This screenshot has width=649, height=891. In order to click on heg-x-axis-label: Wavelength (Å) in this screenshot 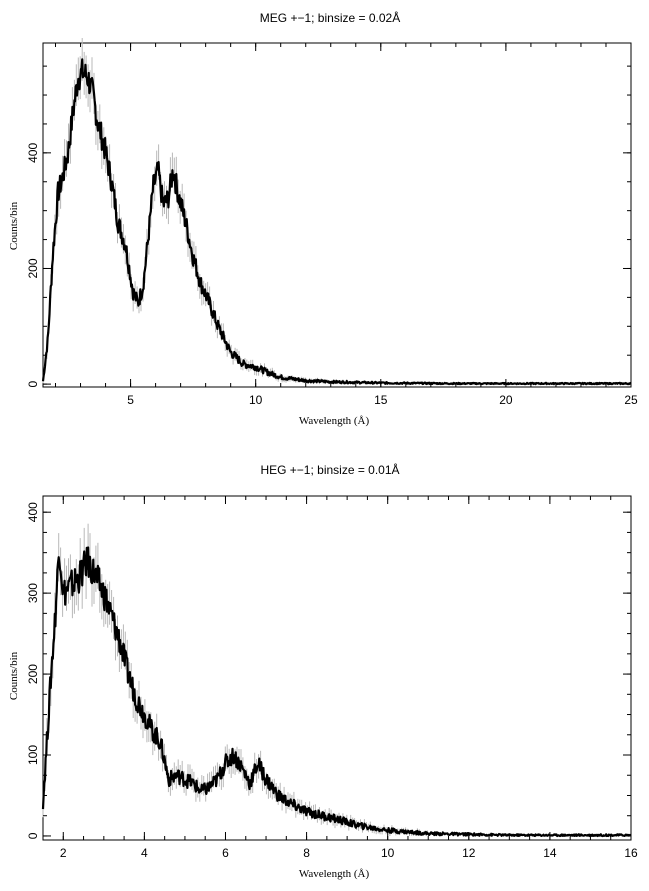, I will do `click(334, 874)`.